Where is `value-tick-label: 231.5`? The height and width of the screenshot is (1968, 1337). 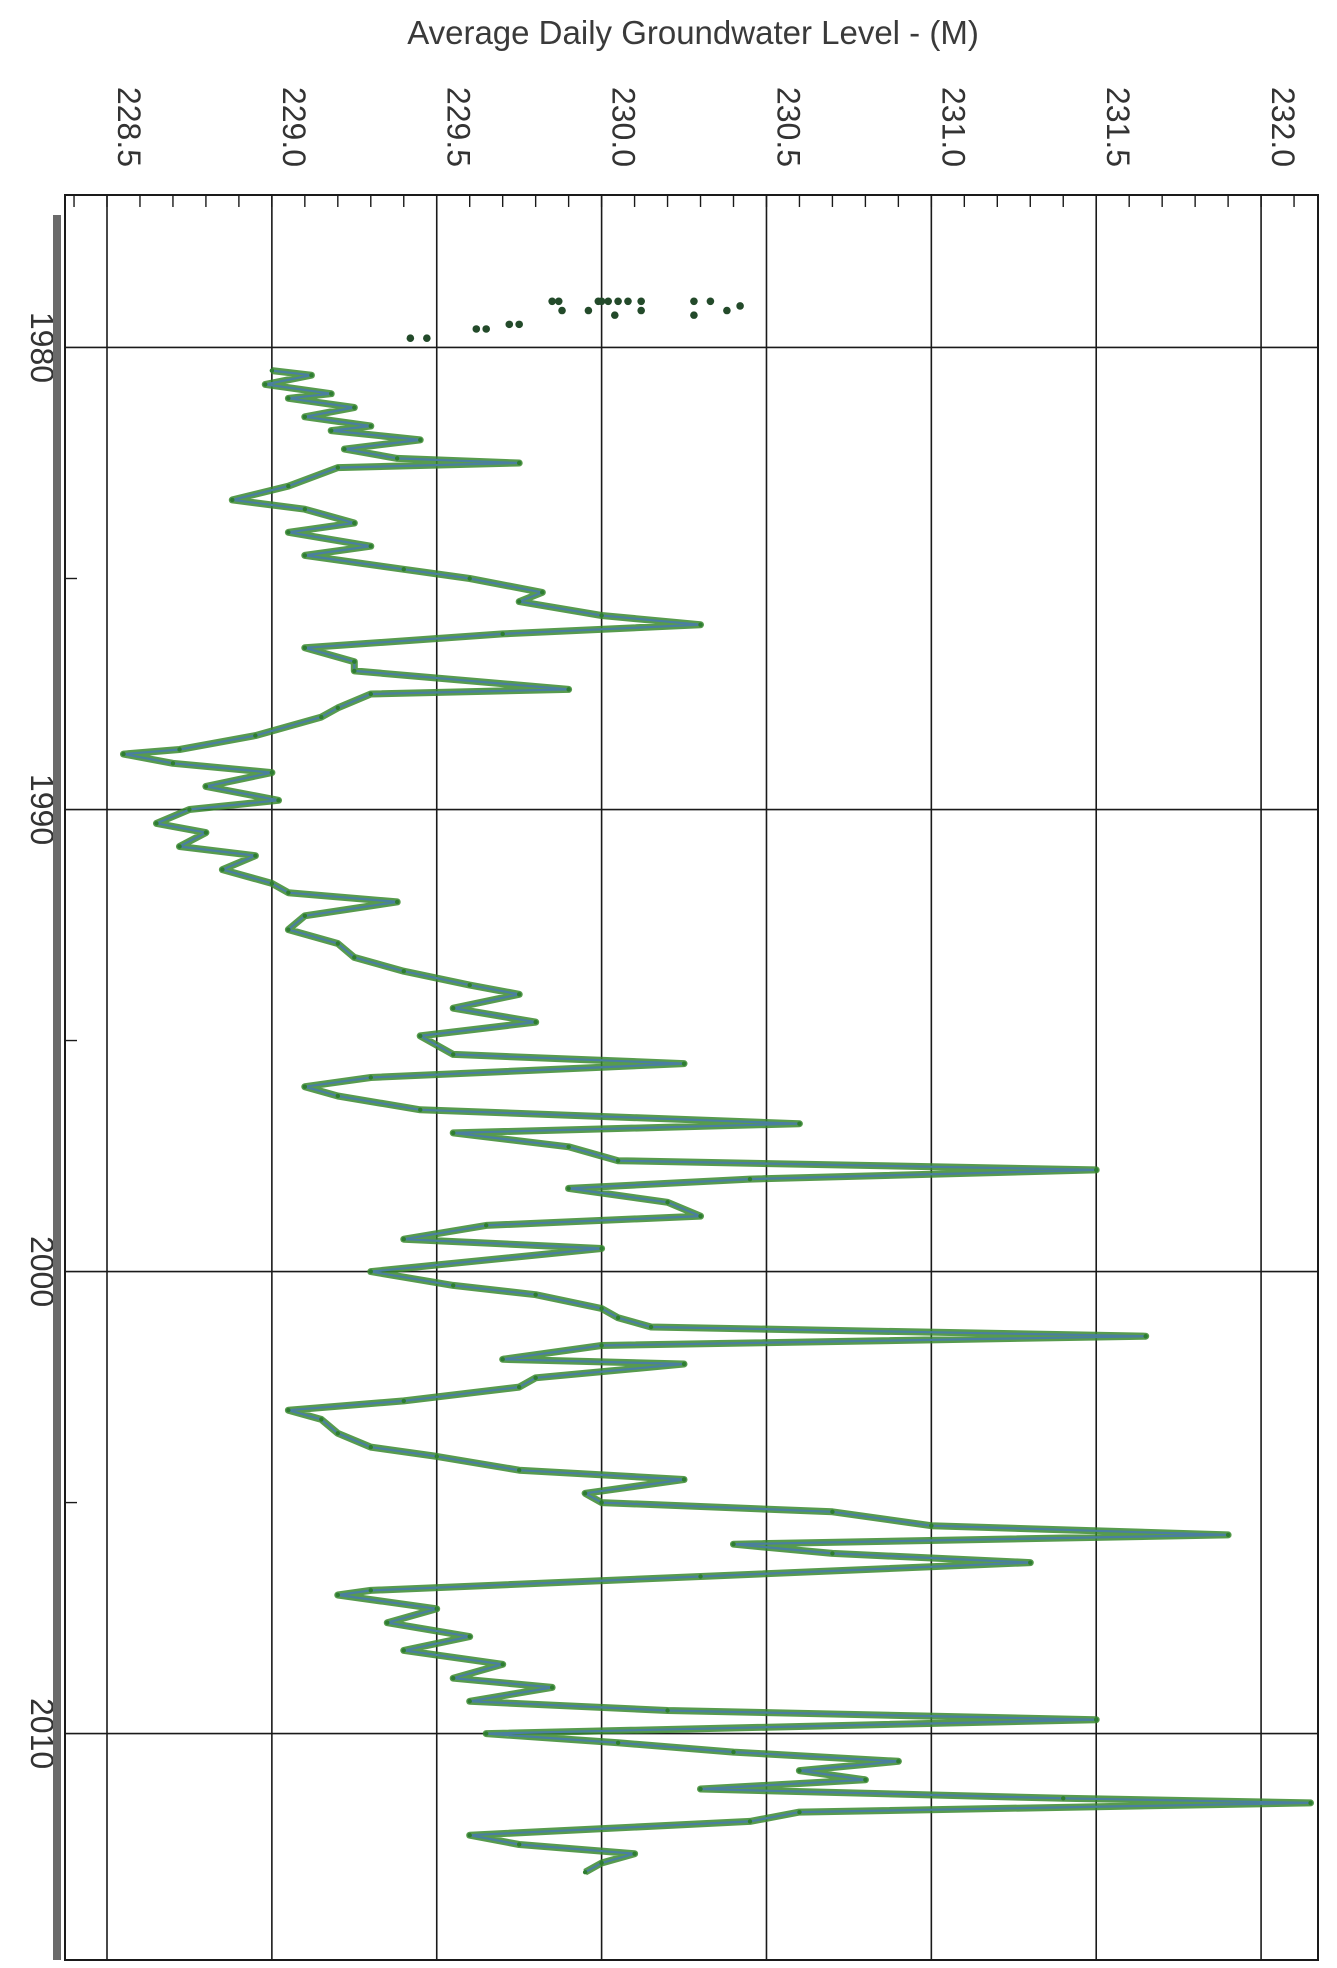 value-tick-label: 231.5 is located at coordinates (1118, 127).